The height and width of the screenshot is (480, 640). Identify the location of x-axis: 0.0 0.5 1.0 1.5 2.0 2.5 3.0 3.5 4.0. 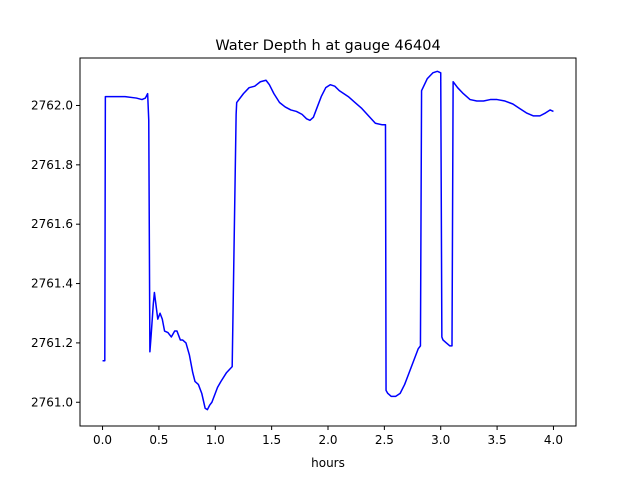
(328, 436).